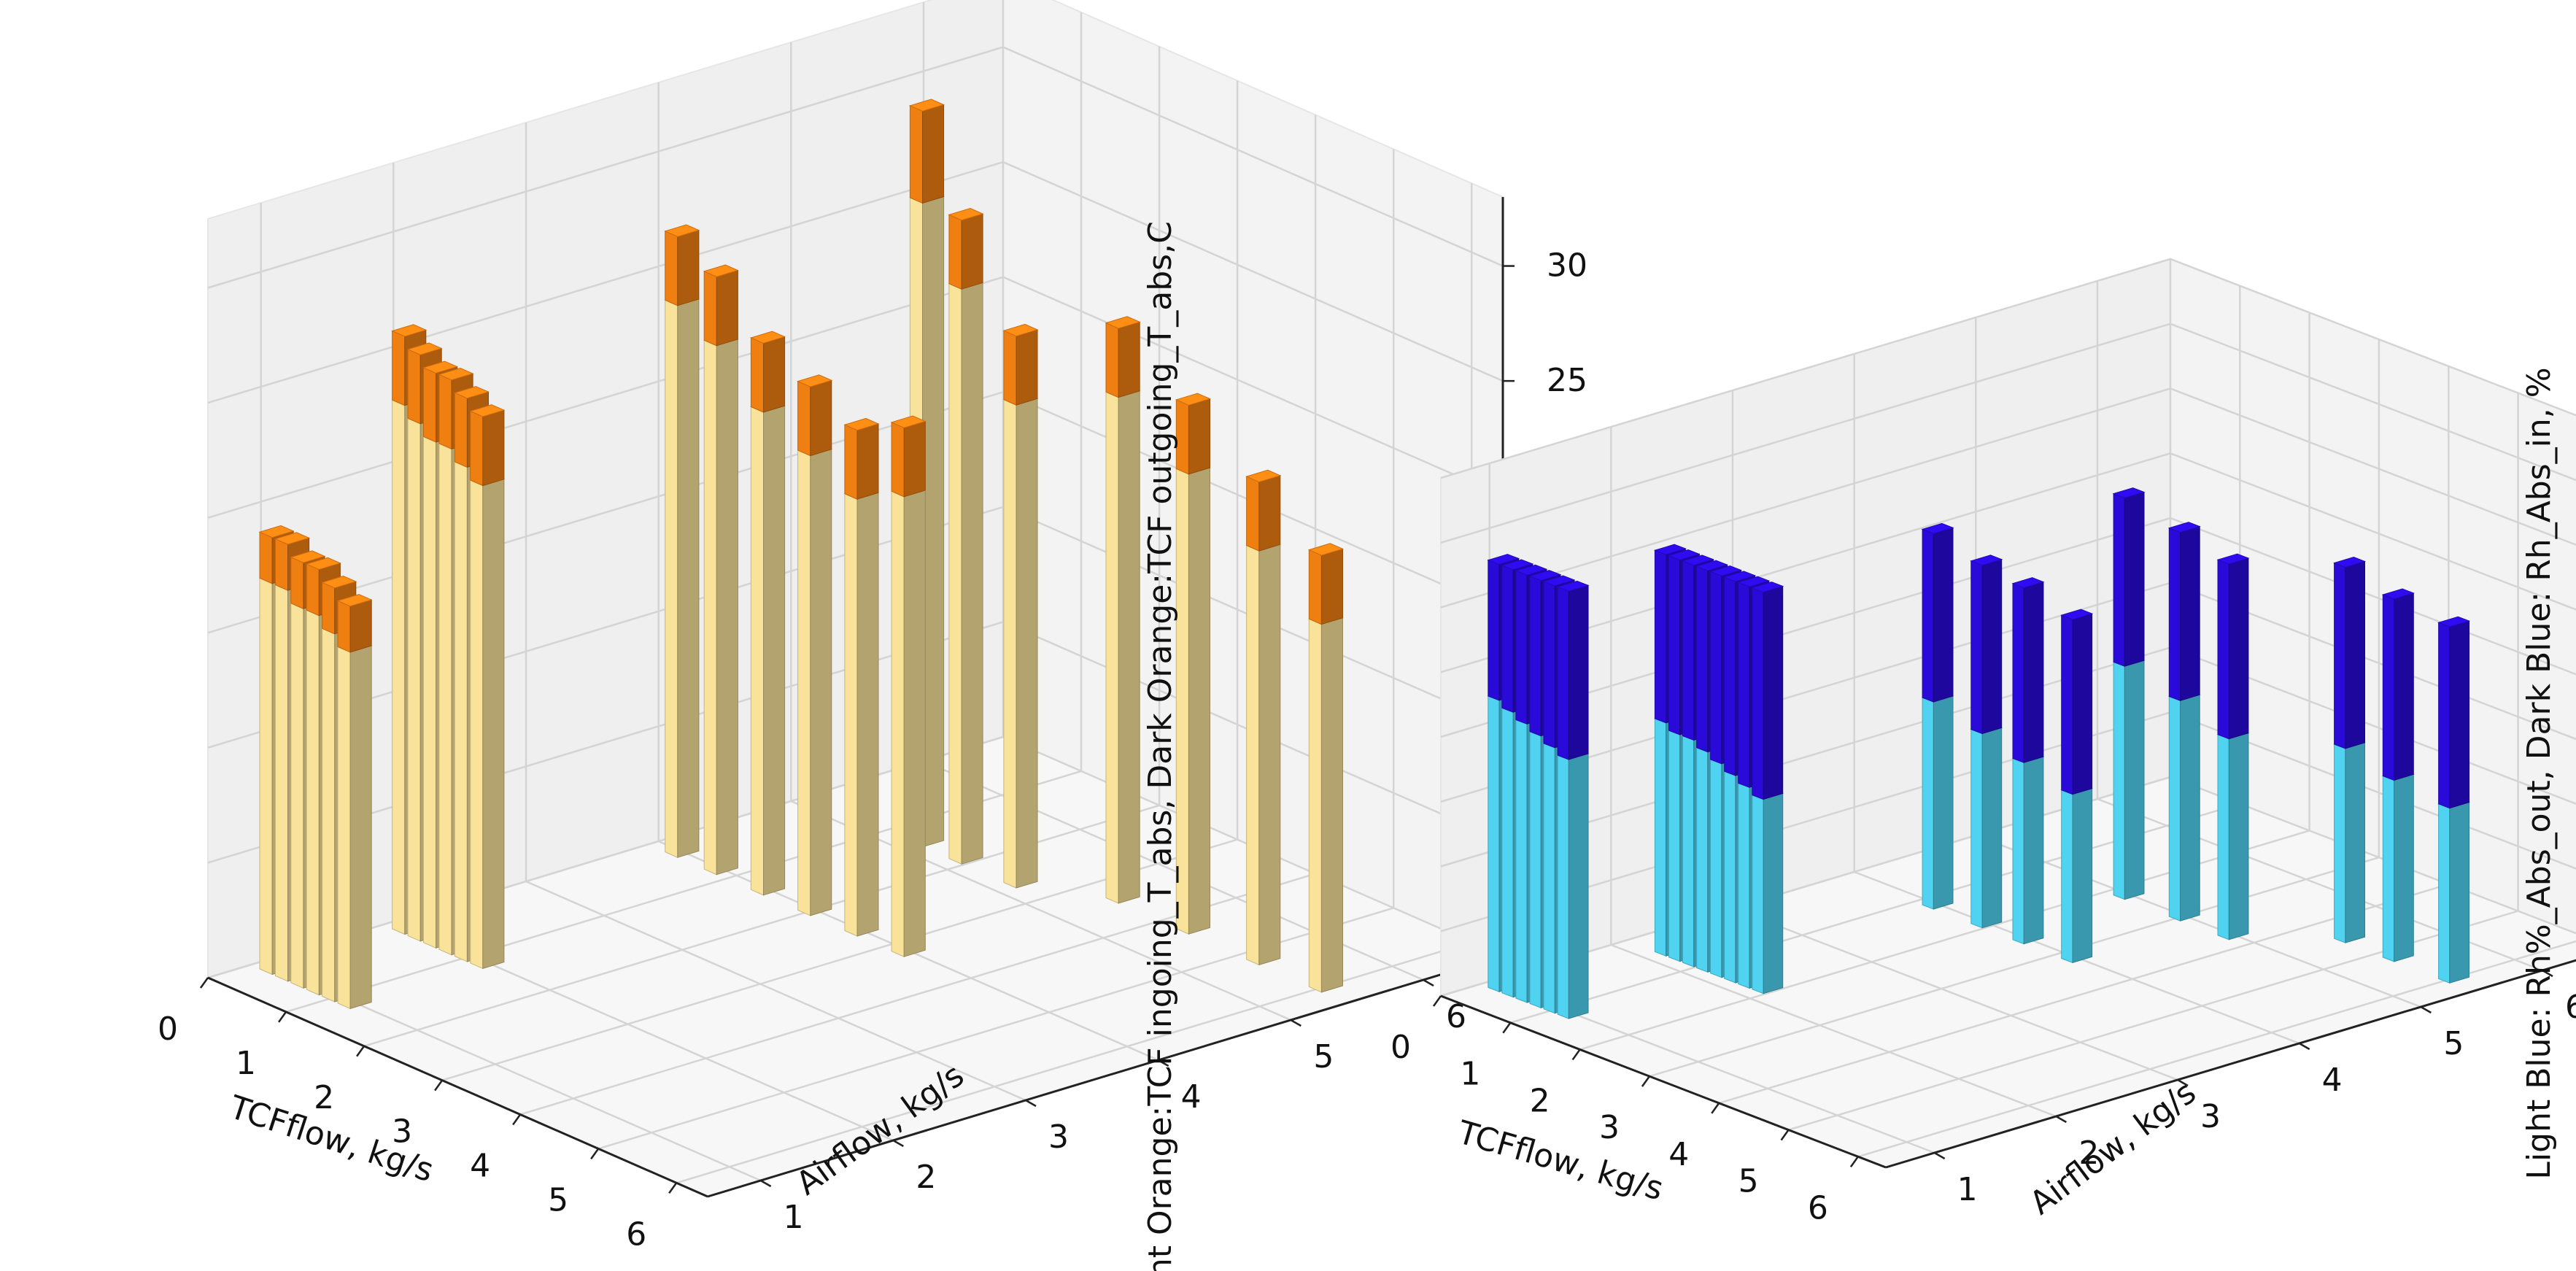  What do you see at coordinates (1560, 1160) in the screenshot?
I see `right-x-axis-label: TCFflow, kg/s` at bounding box center [1560, 1160].